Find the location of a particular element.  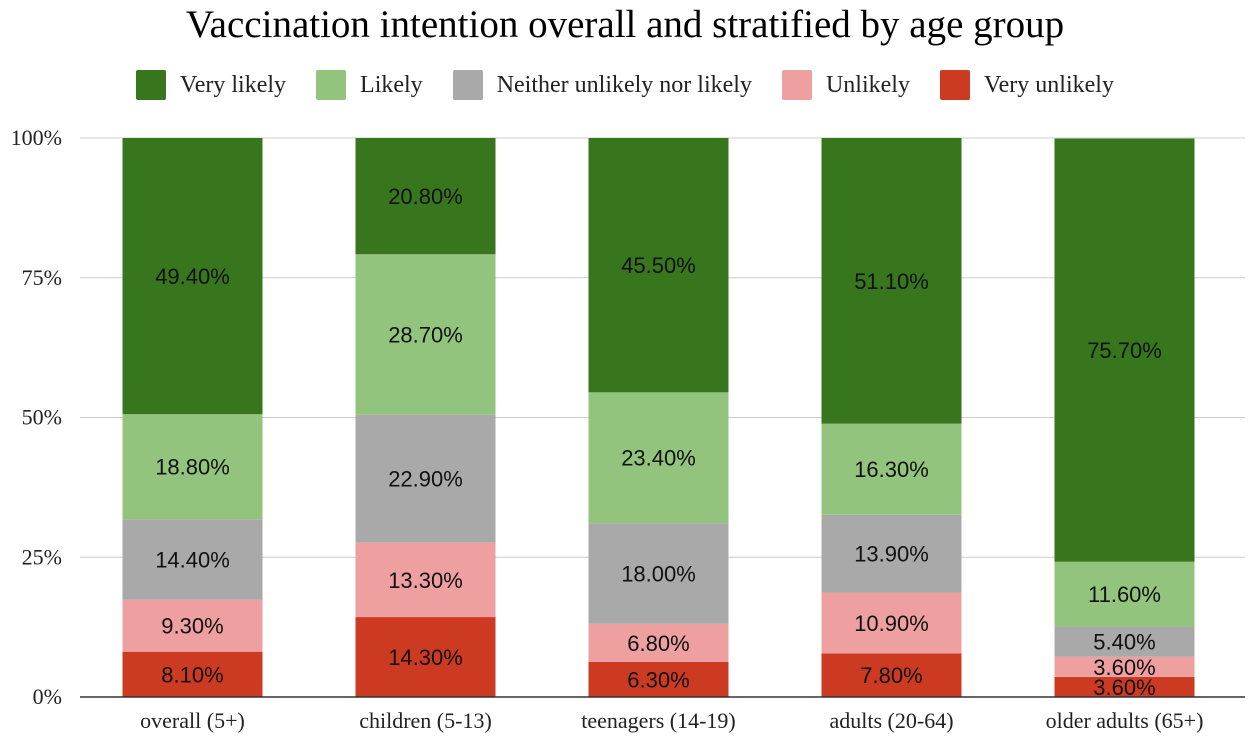

y-tick-label: 50% is located at coordinates (42, 417).